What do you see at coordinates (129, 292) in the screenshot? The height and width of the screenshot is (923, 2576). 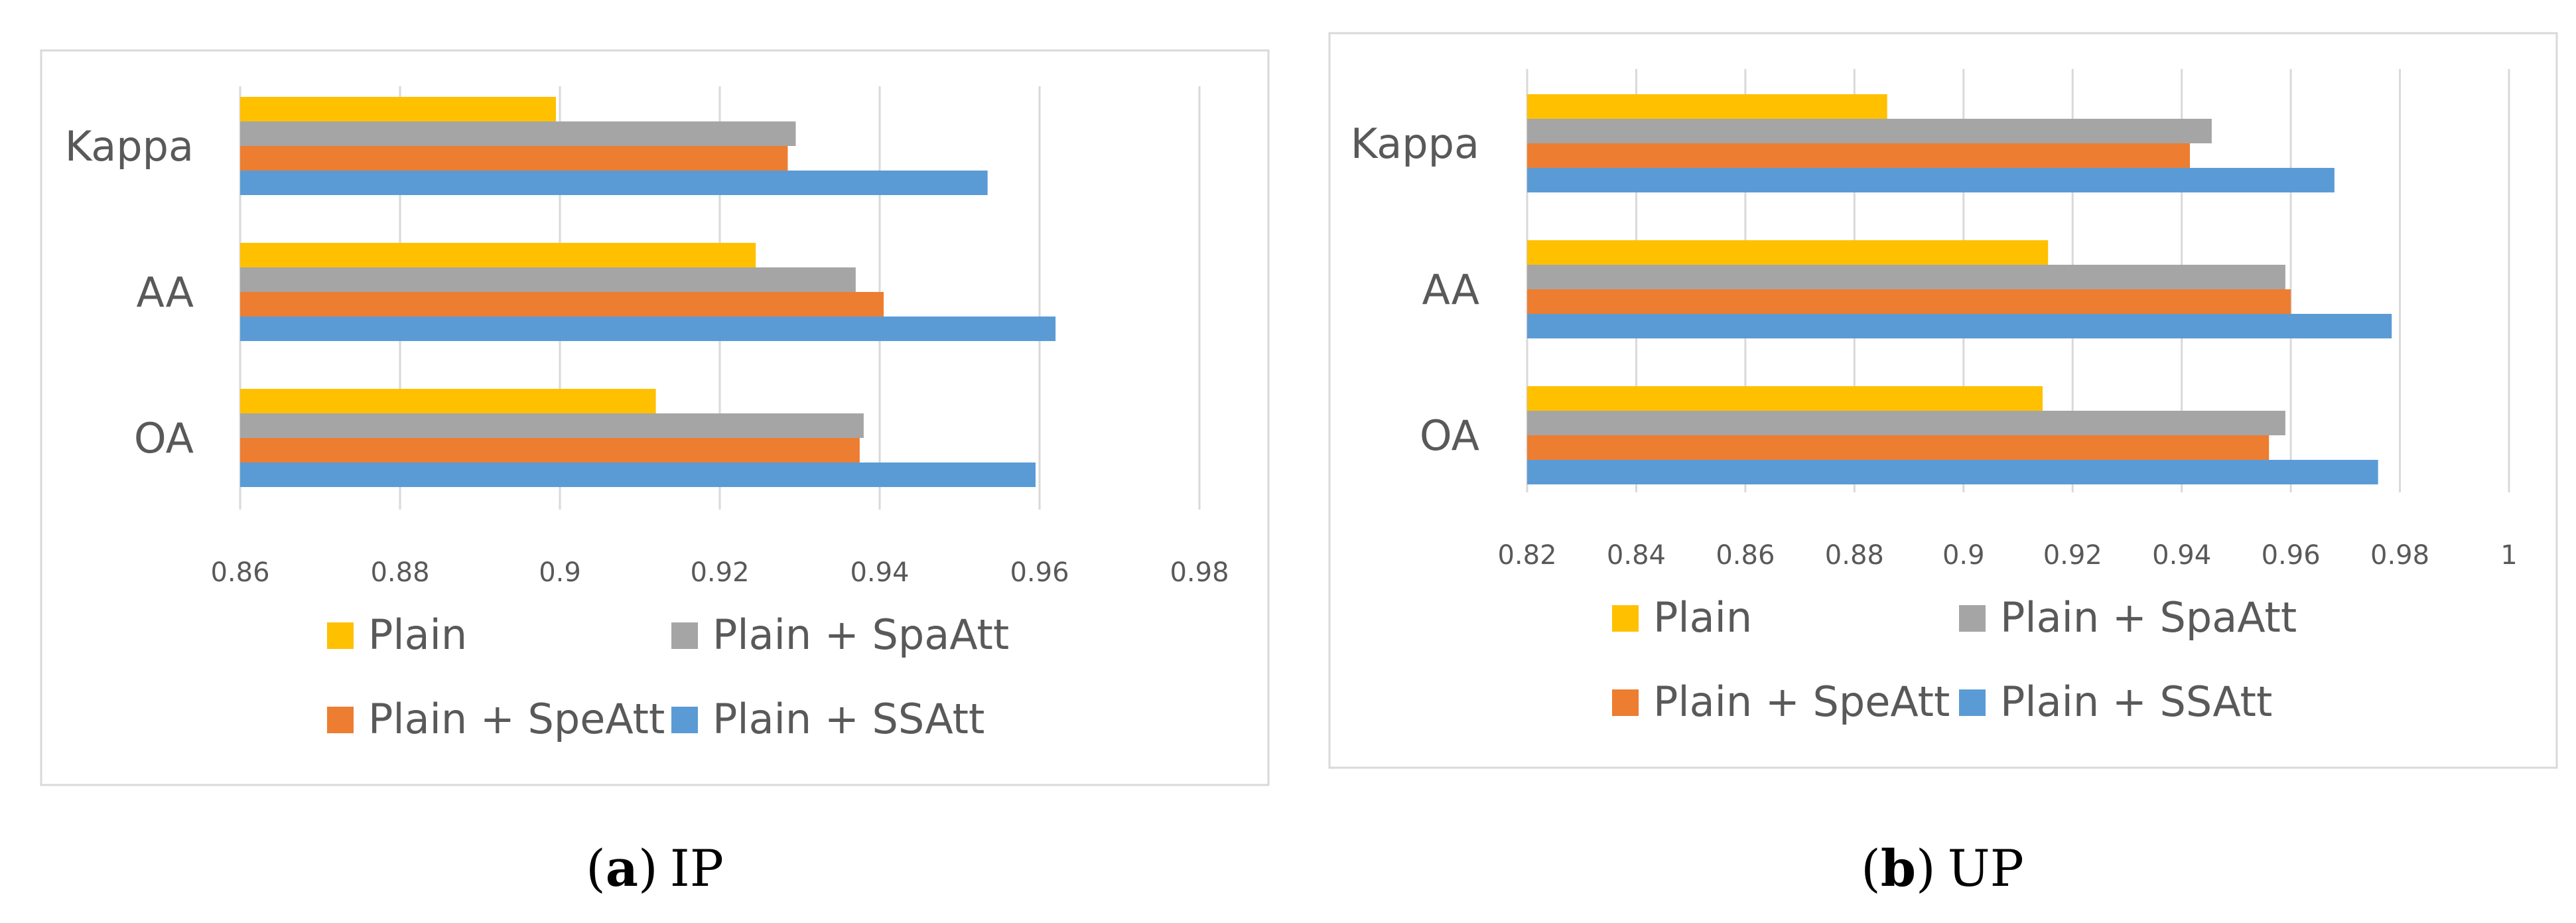 I see `category-labels-ip: Kappa AA OA` at bounding box center [129, 292].